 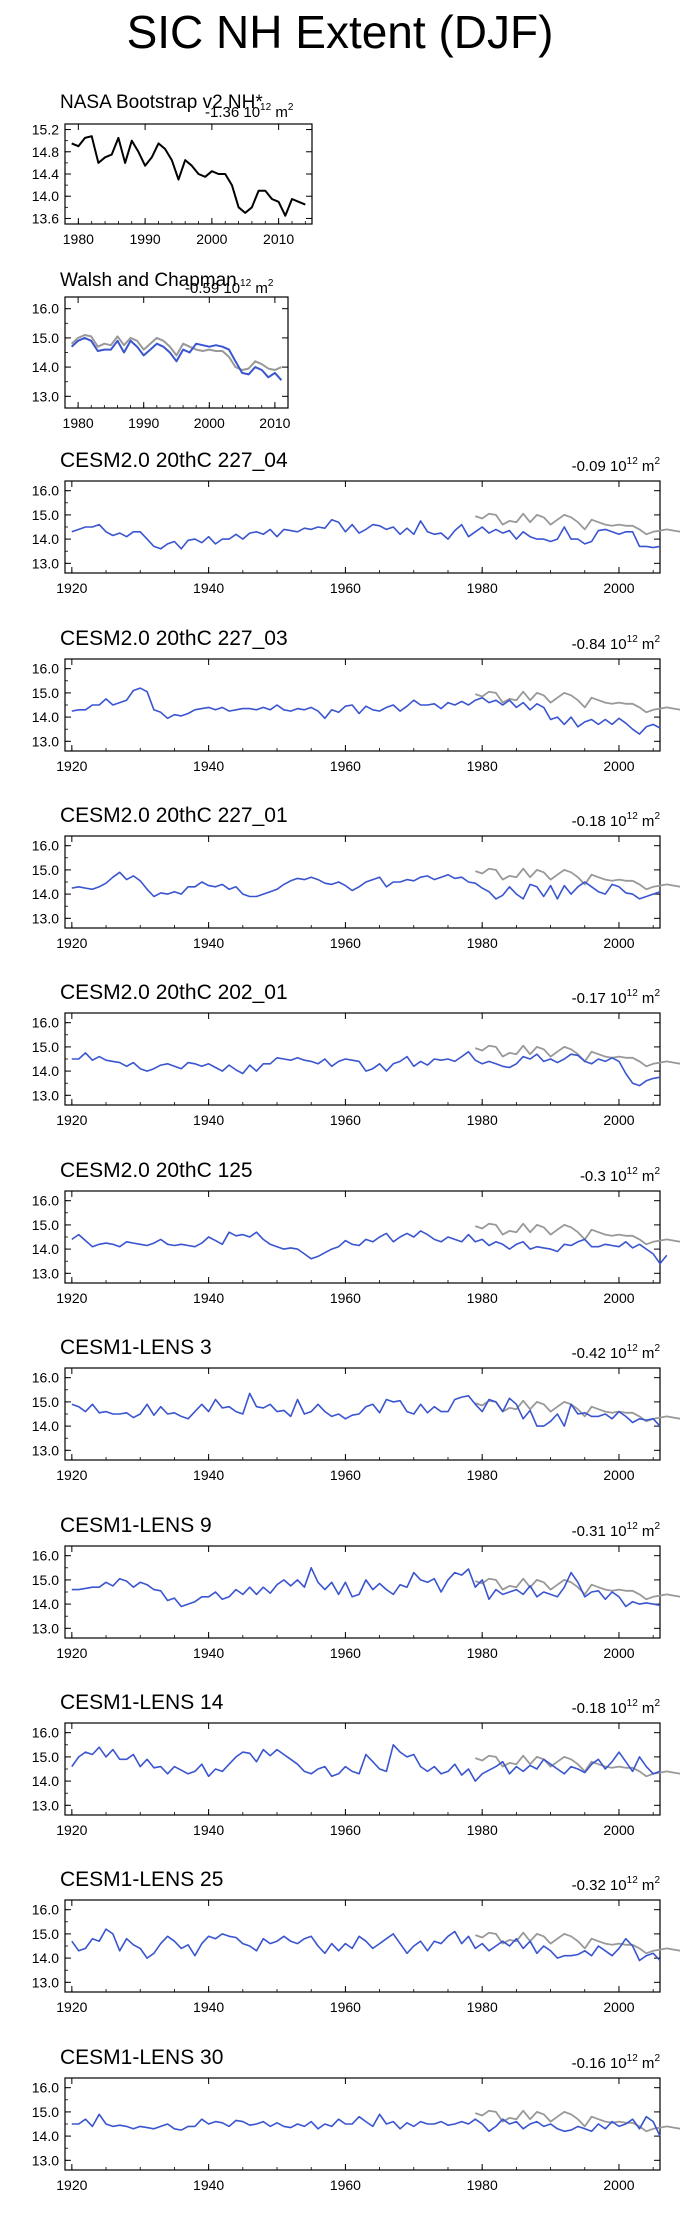 What do you see at coordinates (136, 1347) in the screenshot?
I see `panel-title: CESM1-LENS 3` at bounding box center [136, 1347].